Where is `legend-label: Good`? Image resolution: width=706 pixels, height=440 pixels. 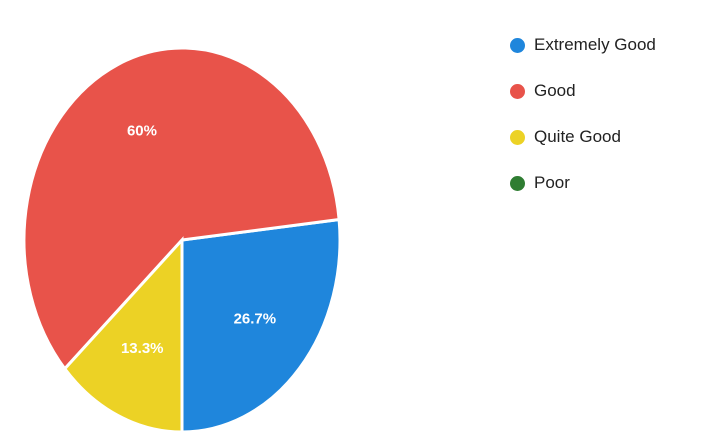
legend-label: Good is located at coordinates (555, 90).